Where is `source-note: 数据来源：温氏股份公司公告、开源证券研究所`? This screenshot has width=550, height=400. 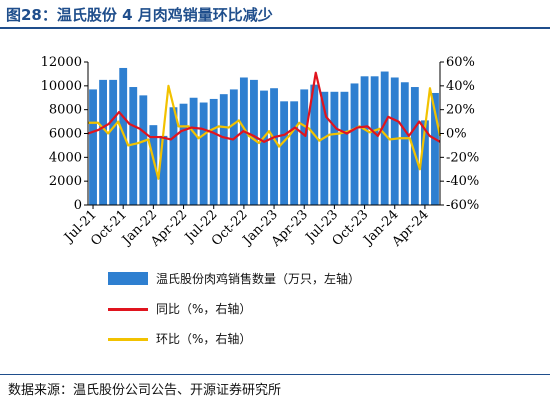 source-note: 数据来源：温氏股份公司公告、开源证券研究所 is located at coordinates (145, 390).